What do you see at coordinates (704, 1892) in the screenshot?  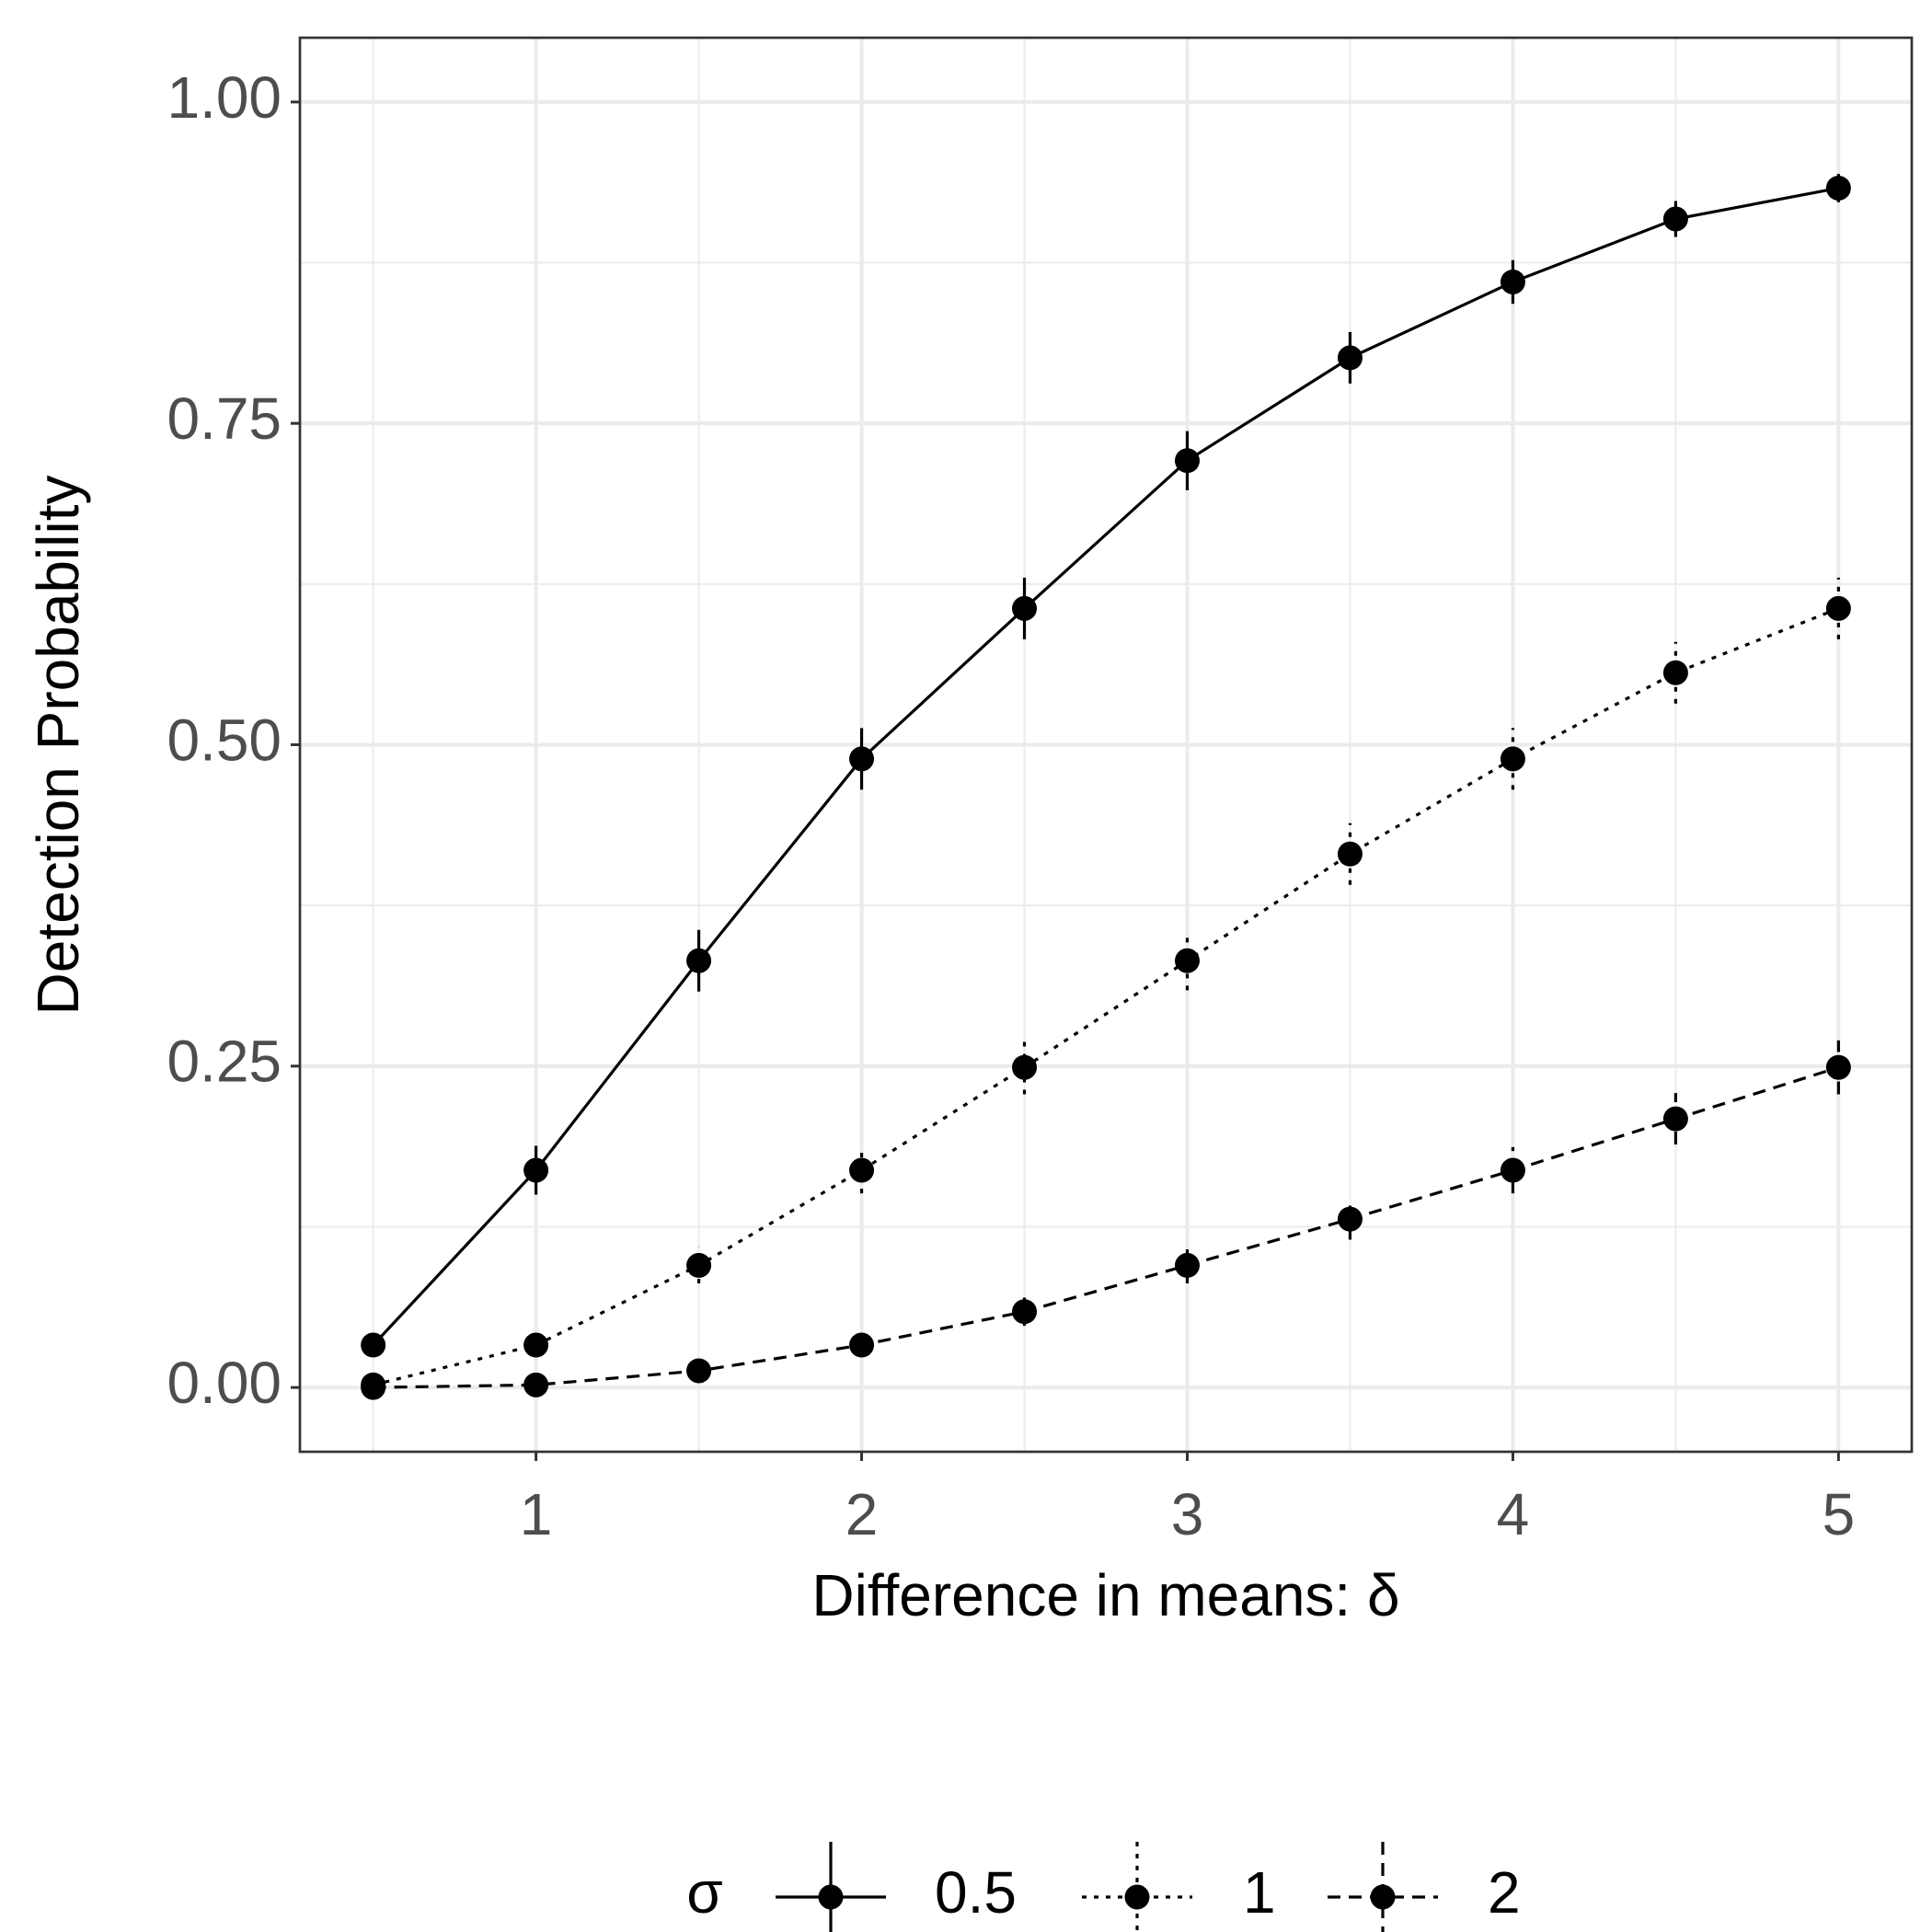 I see `legend-title: σ` at bounding box center [704, 1892].